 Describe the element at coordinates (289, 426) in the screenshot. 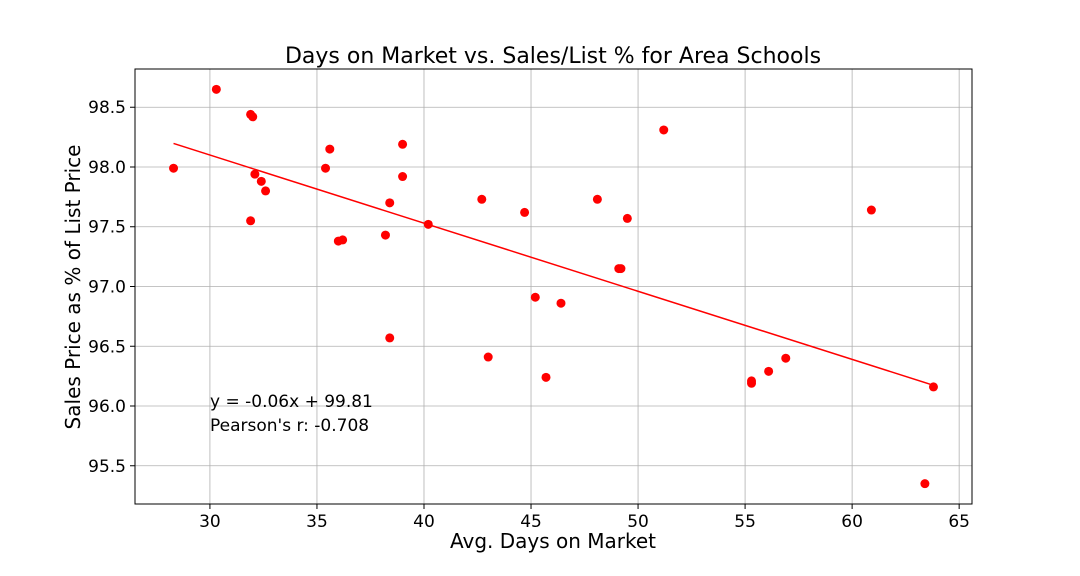

I see `pearson-r-annotation: Pearson's r: -0.708` at that location.